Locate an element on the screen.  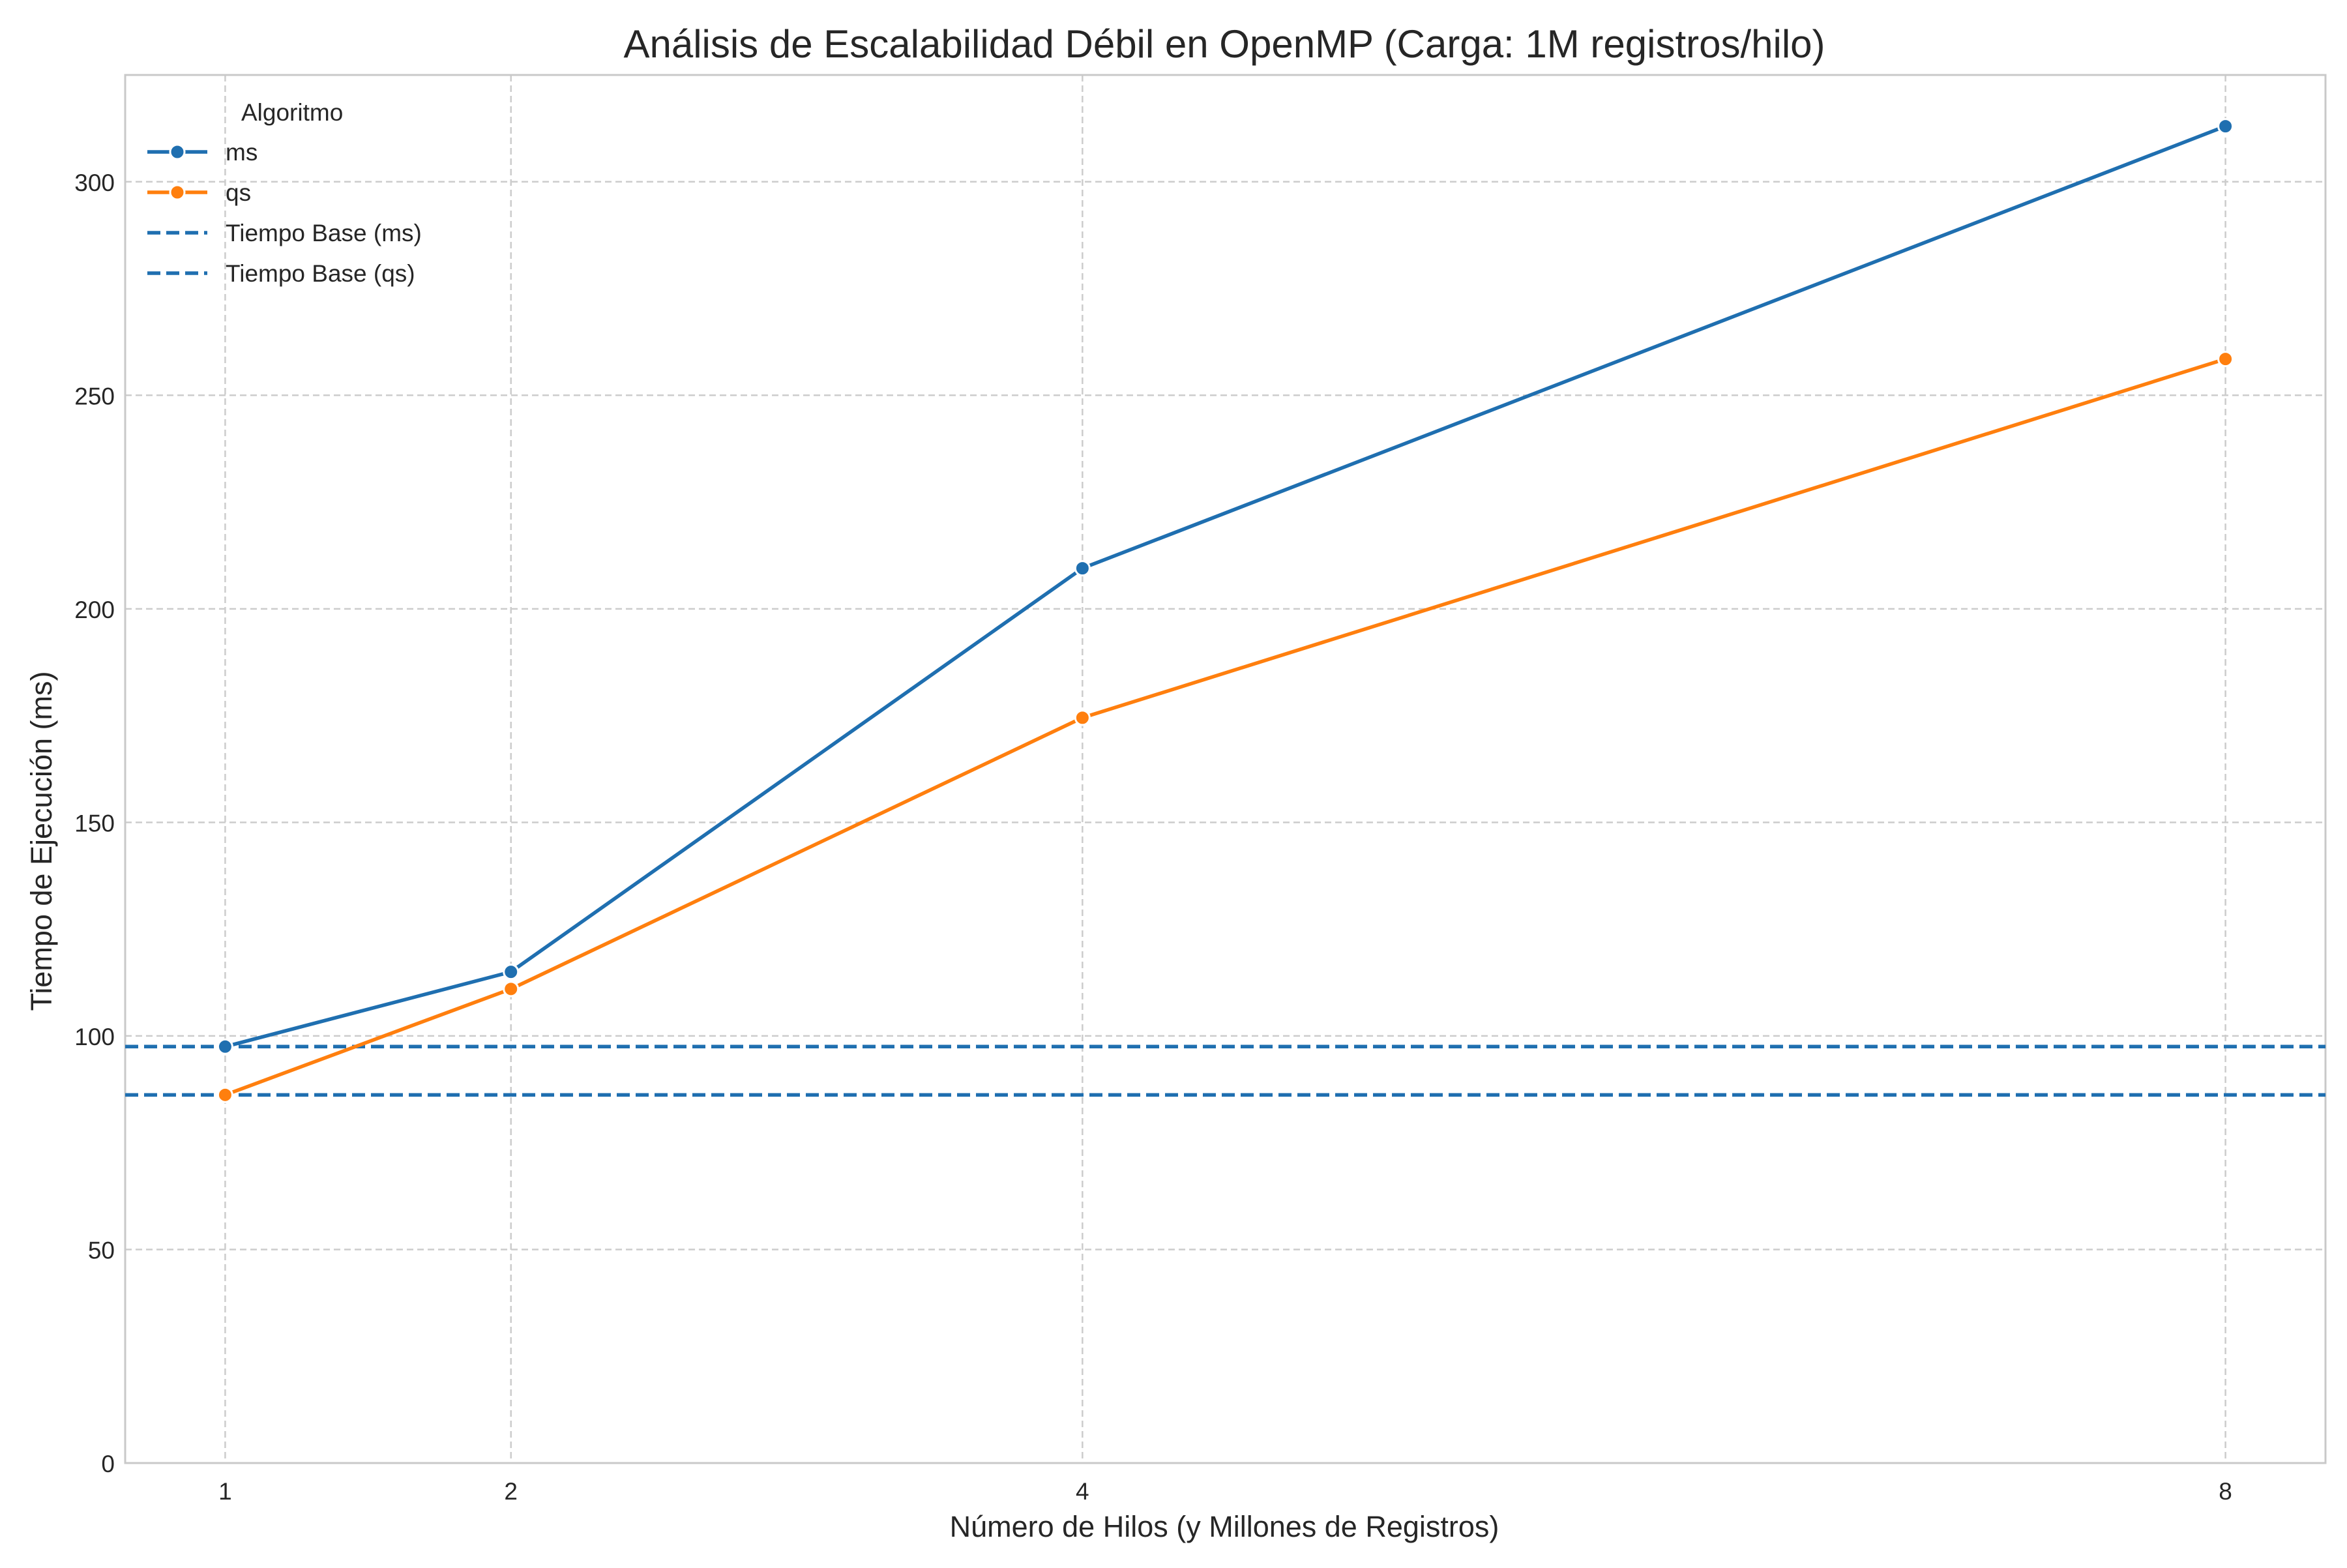
y-tick-label: 200 is located at coordinates (94, 610).